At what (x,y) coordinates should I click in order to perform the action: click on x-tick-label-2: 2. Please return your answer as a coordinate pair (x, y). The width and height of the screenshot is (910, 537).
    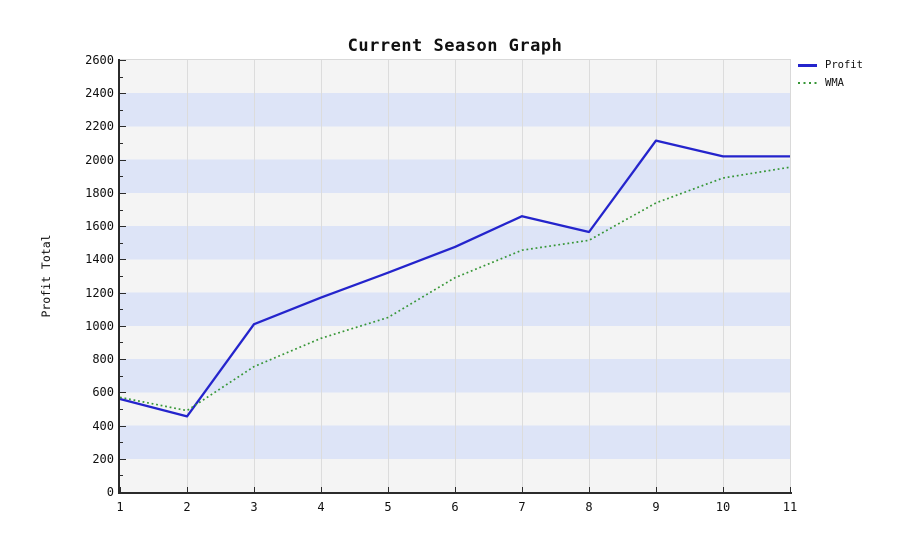
    Looking at the image, I should click on (187, 507).